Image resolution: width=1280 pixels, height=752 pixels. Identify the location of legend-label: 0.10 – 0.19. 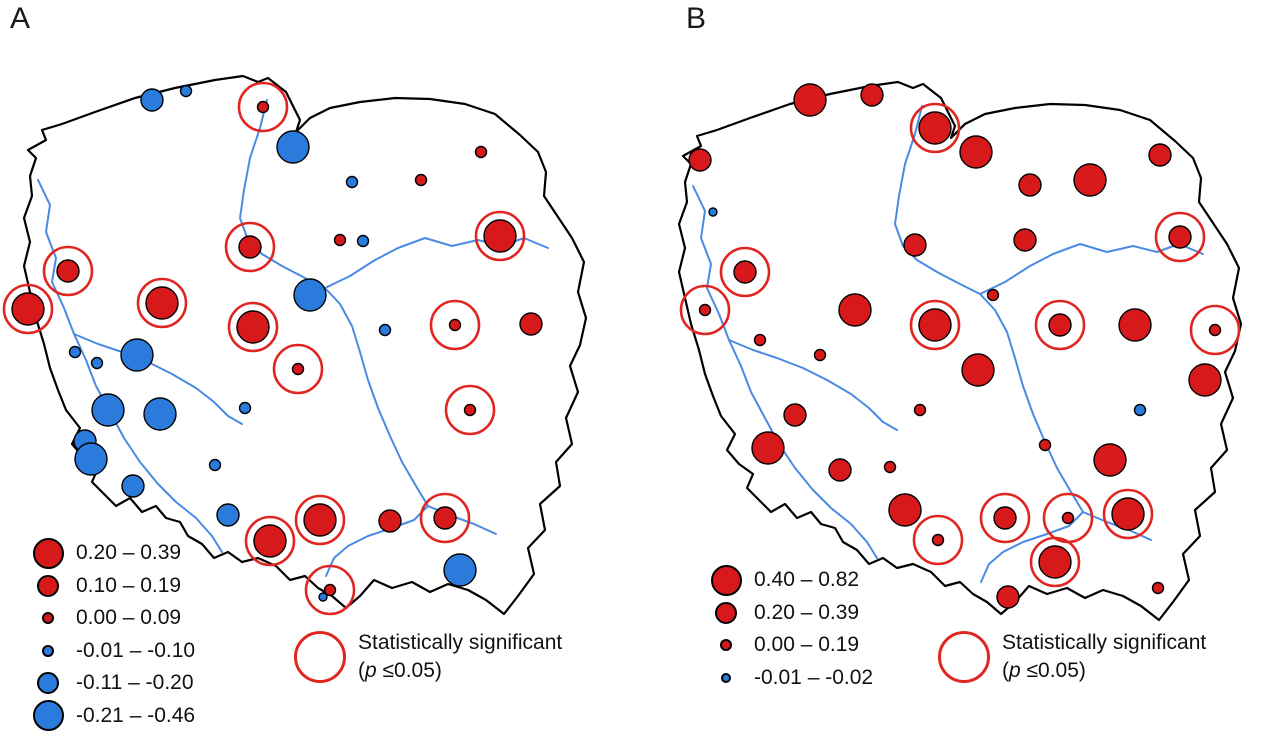
(129, 585).